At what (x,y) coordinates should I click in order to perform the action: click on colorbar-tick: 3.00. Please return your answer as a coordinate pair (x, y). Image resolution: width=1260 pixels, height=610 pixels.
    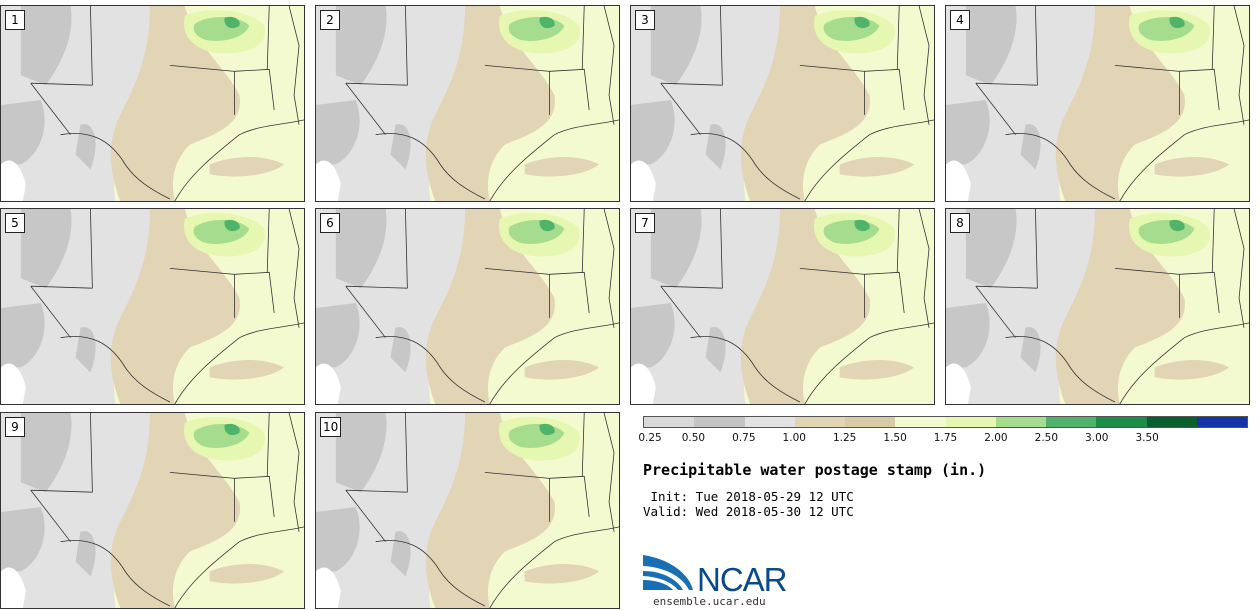
    Looking at the image, I should click on (1097, 438).